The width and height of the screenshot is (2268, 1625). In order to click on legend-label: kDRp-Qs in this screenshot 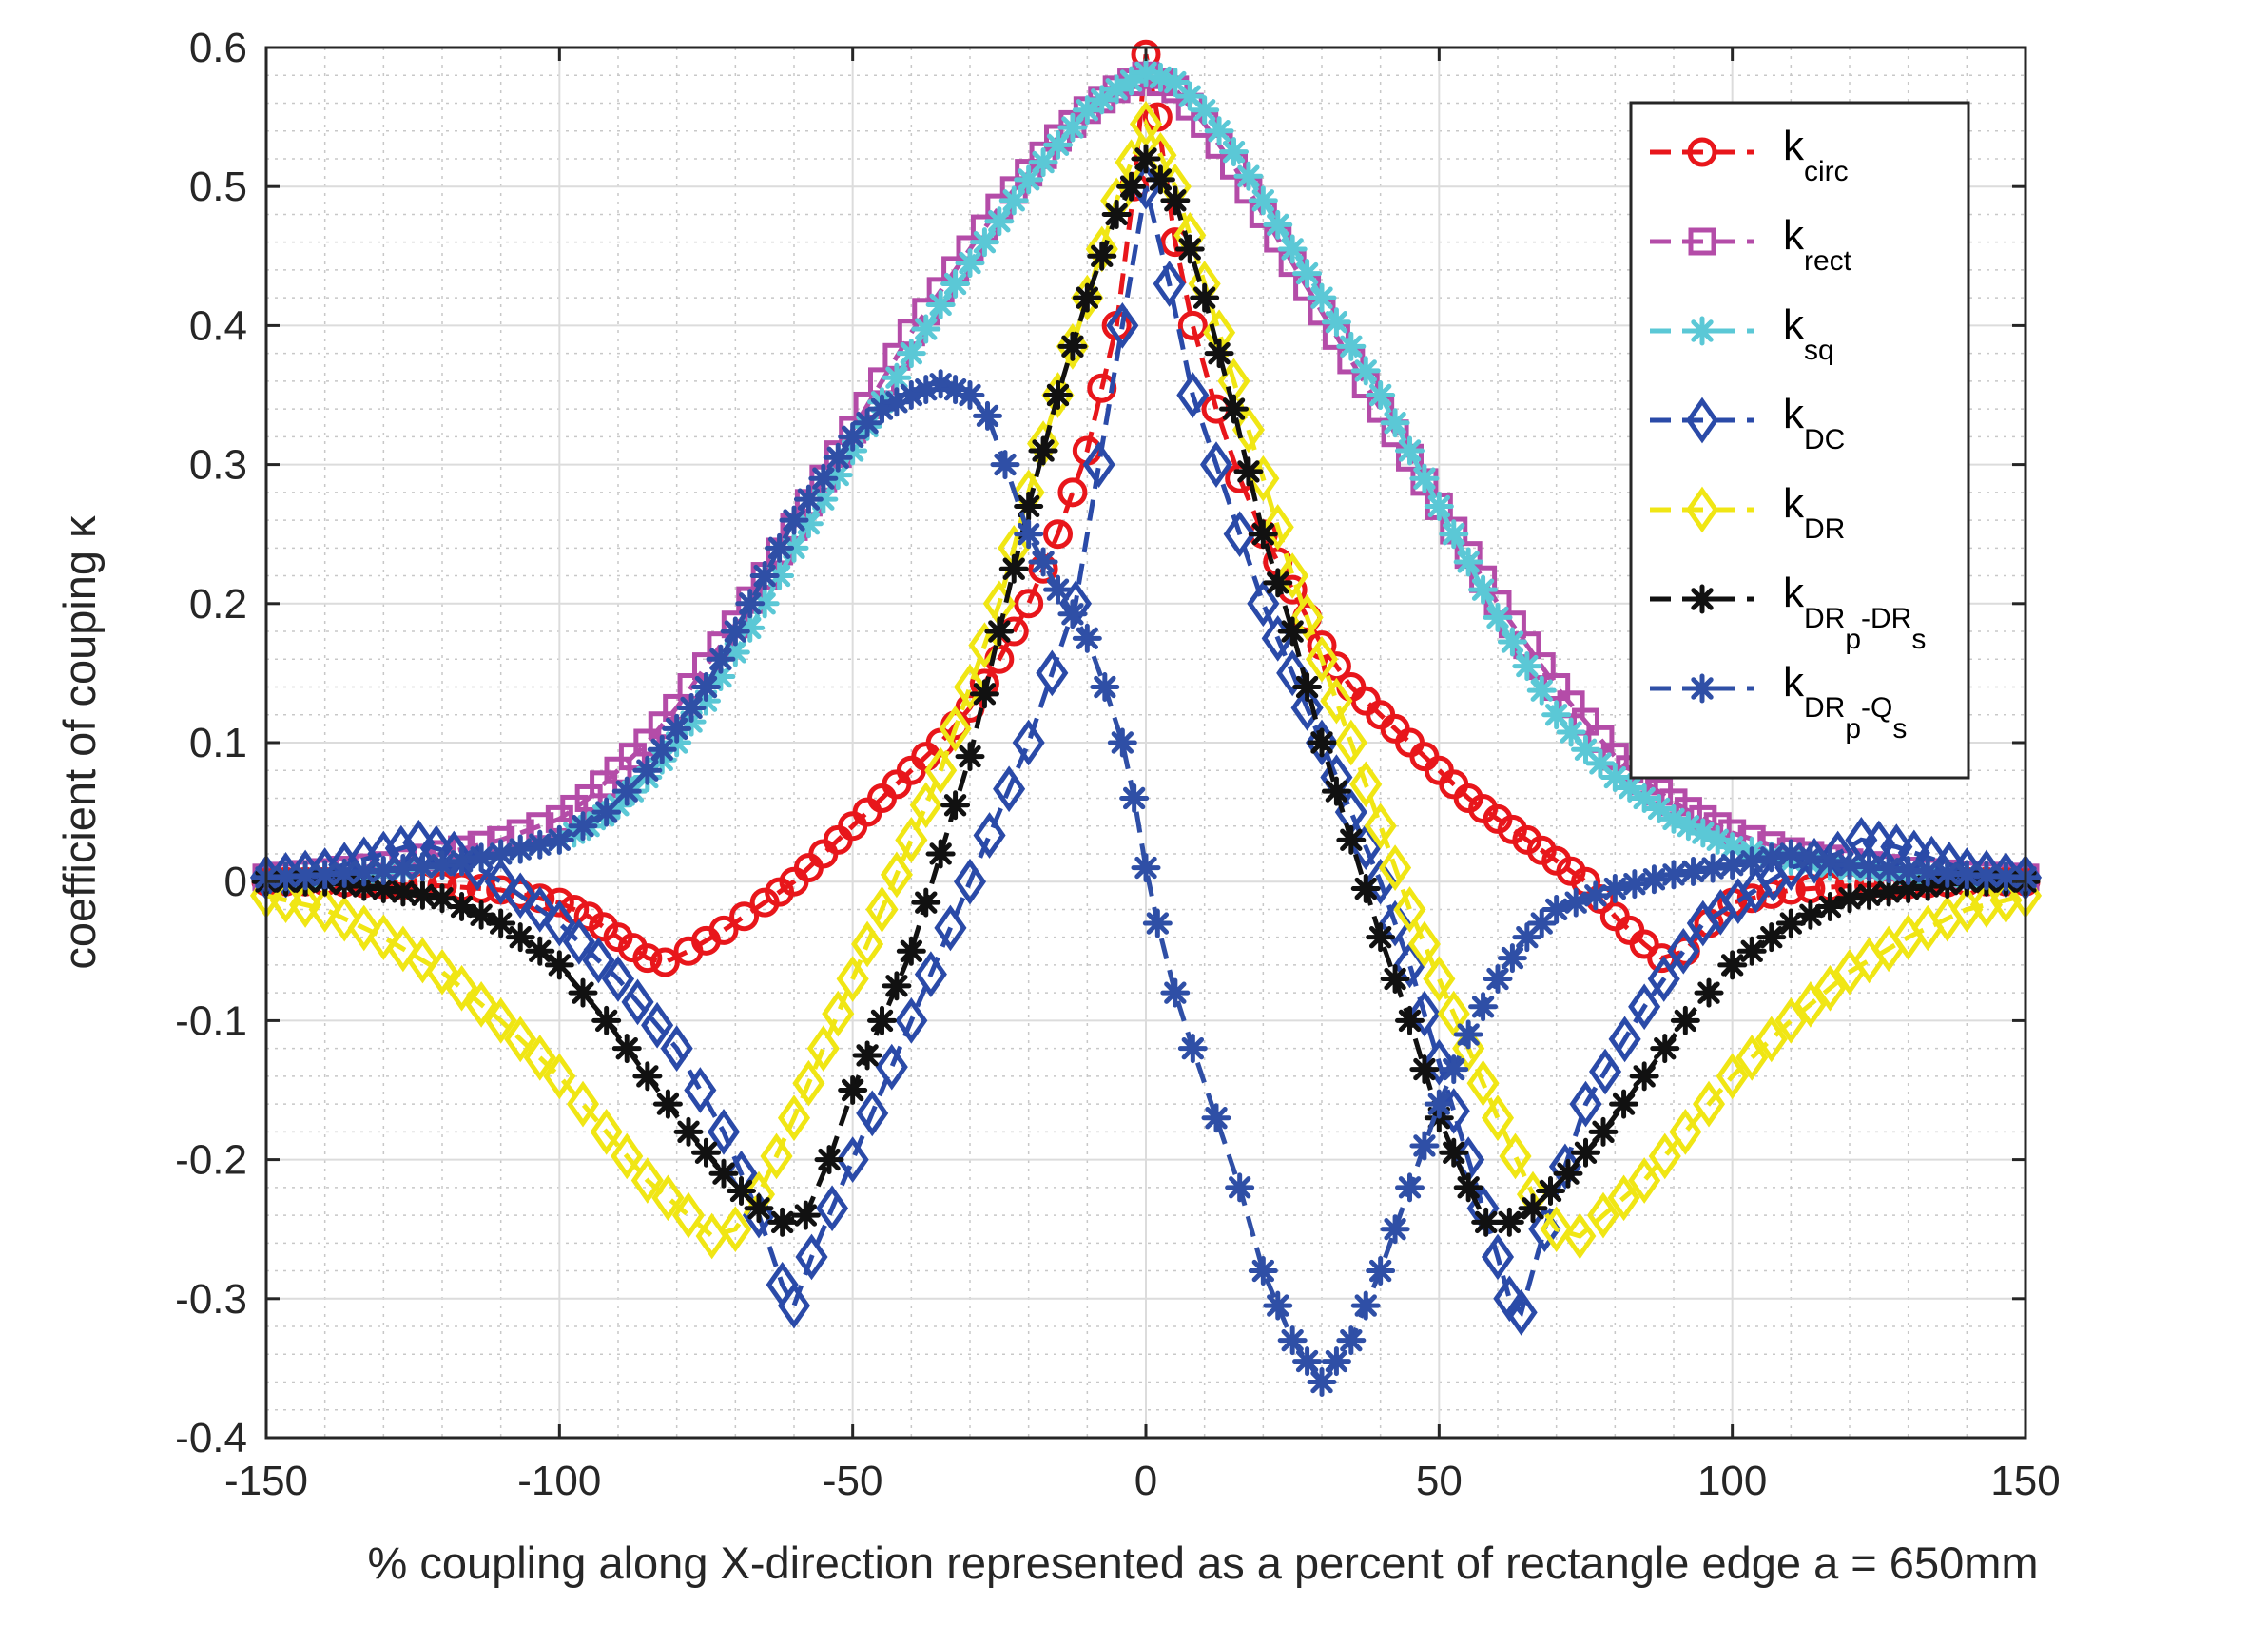, I will do `click(1845, 702)`.